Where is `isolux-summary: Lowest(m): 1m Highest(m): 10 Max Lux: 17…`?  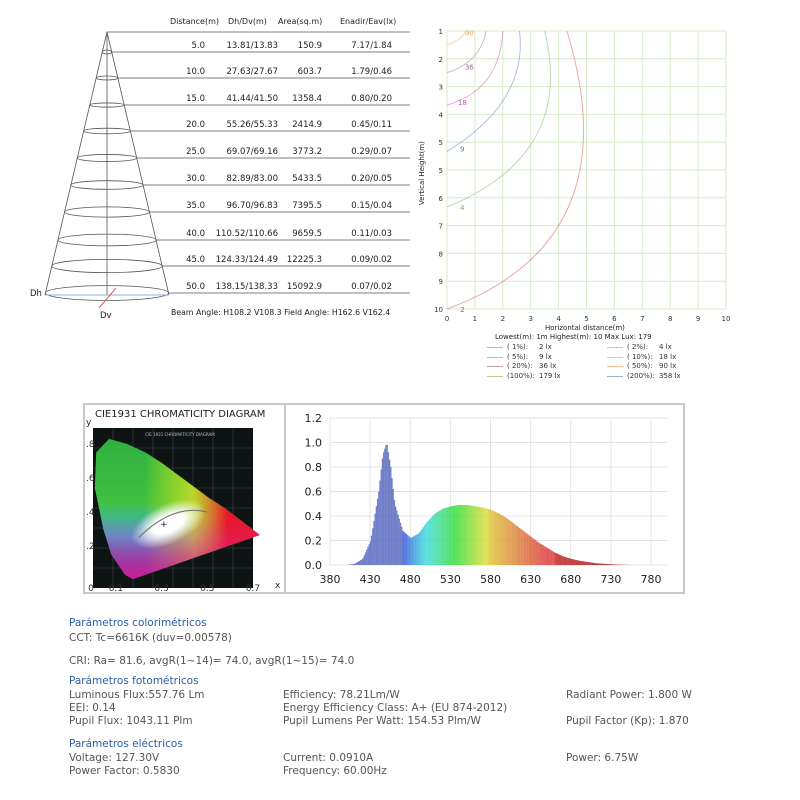 isolux-summary: Lowest(m): 1m Highest(m): 10 Max Lux: 17… is located at coordinates (573, 337).